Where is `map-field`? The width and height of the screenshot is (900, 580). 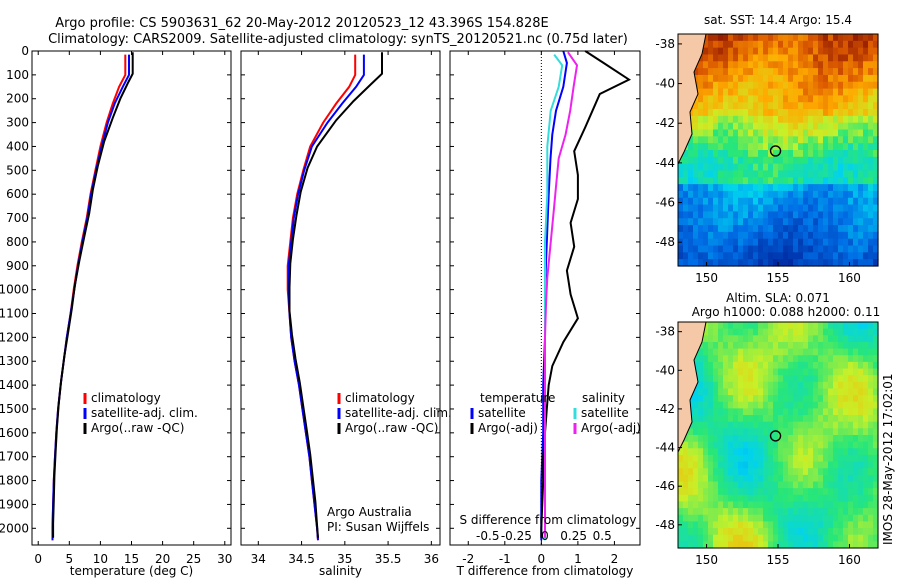
map-field is located at coordinates (778, 435).